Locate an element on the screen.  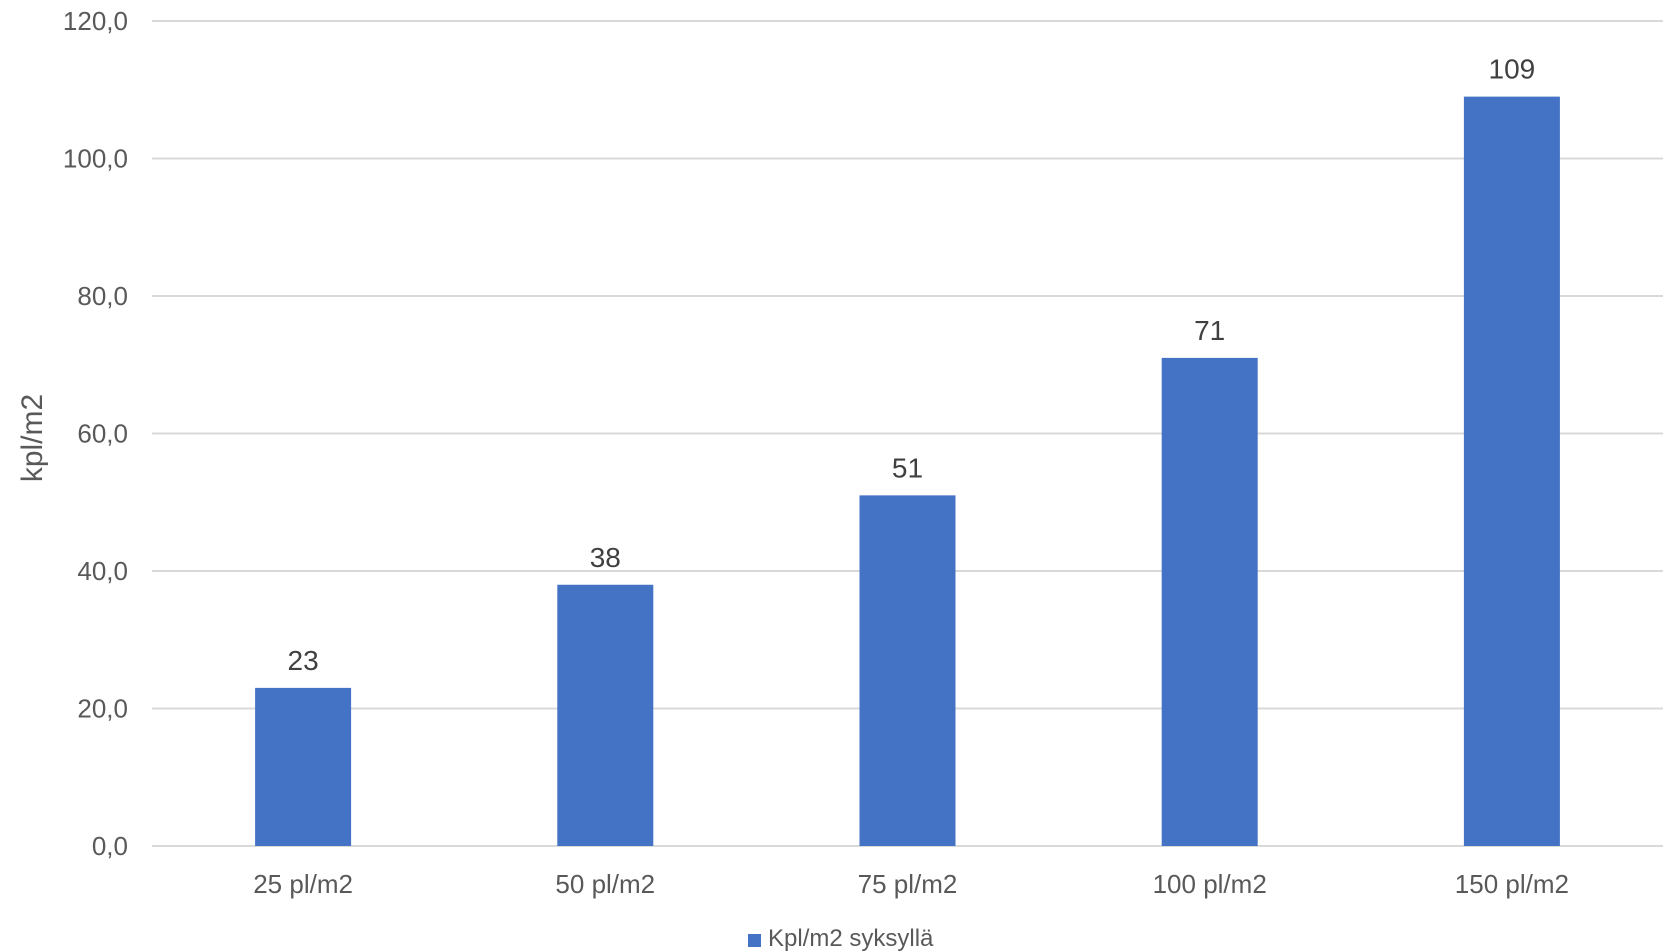
y-tick-label: 100,0 is located at coordinates (95, 159).